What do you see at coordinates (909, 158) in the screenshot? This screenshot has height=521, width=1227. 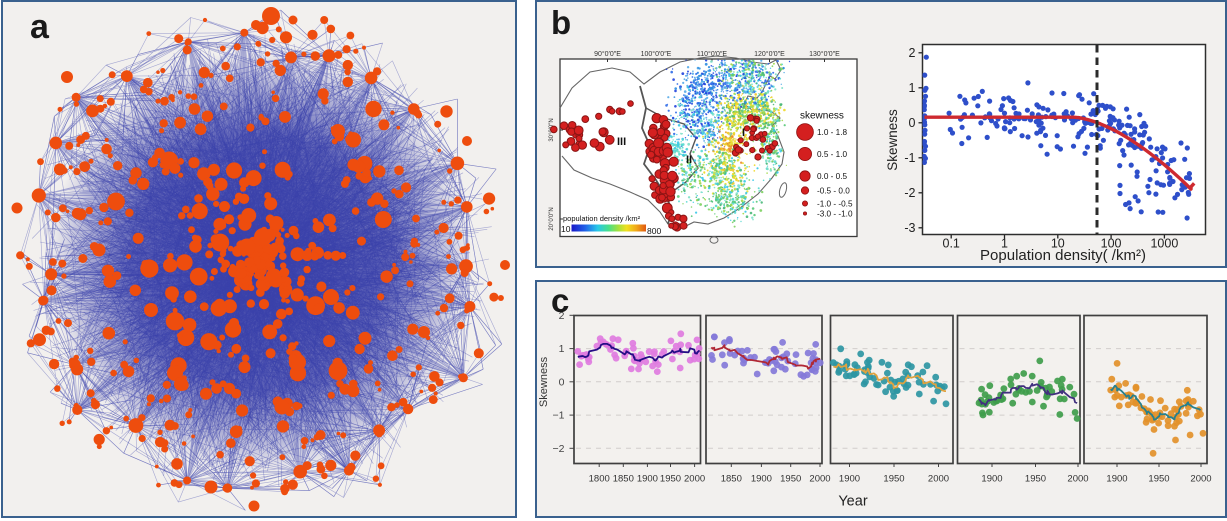 I see `svg-text: -1` at bounding box center [909, 158].